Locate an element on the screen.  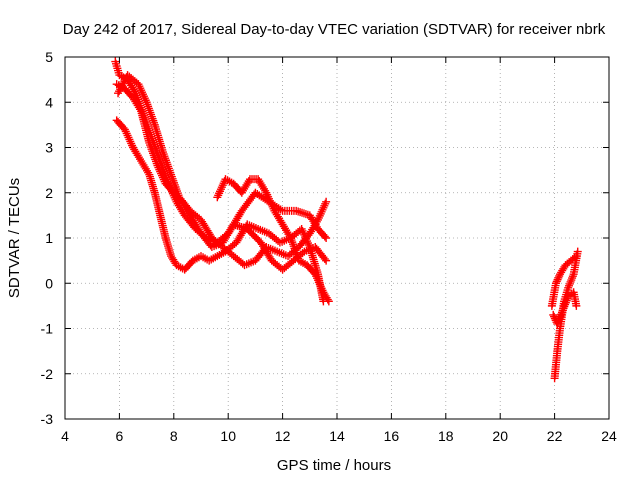
x-axis-title: GPS time / hours is located at coordinates (334, 465).